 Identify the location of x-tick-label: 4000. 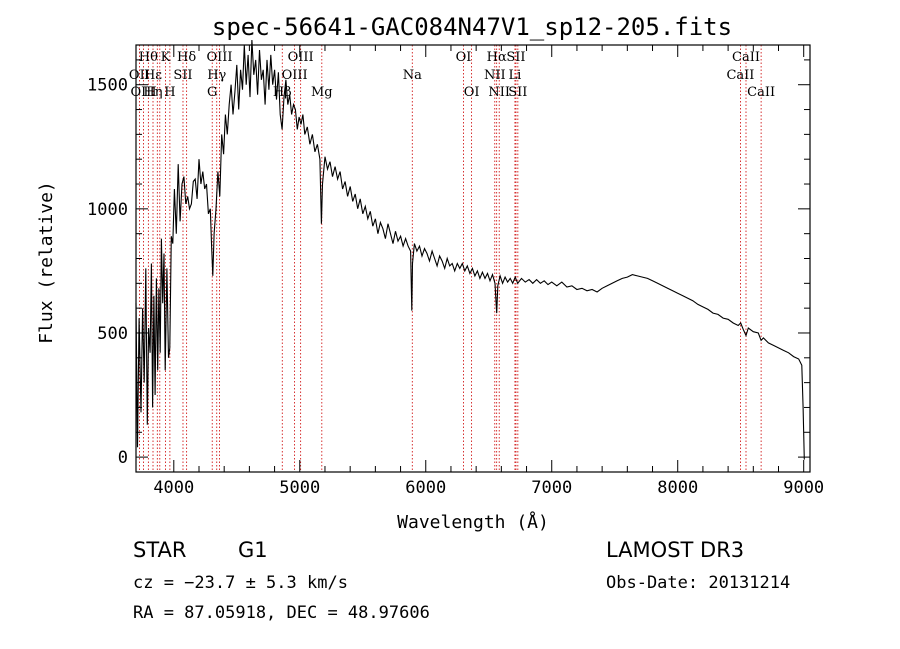
(173, 488).